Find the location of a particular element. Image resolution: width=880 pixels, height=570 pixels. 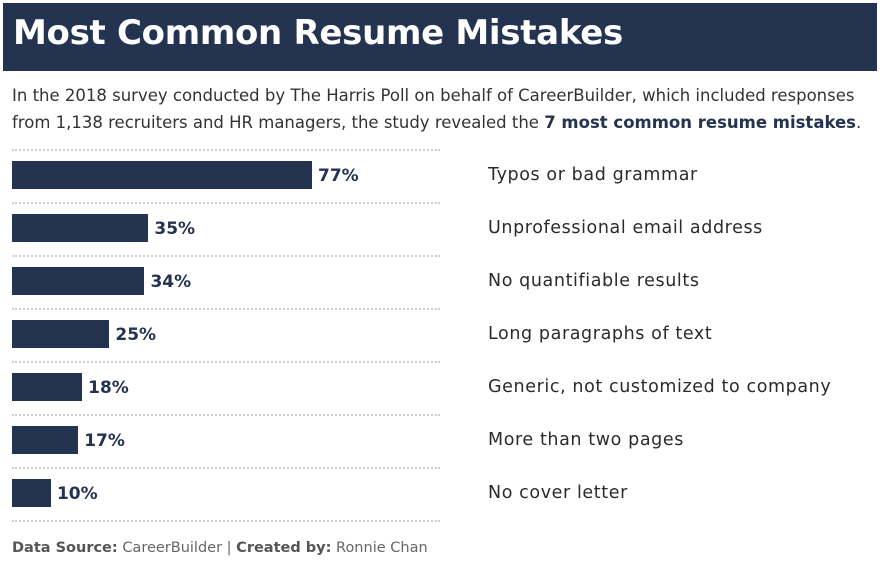

value-label: 10% is located at coordinates (77, 494).